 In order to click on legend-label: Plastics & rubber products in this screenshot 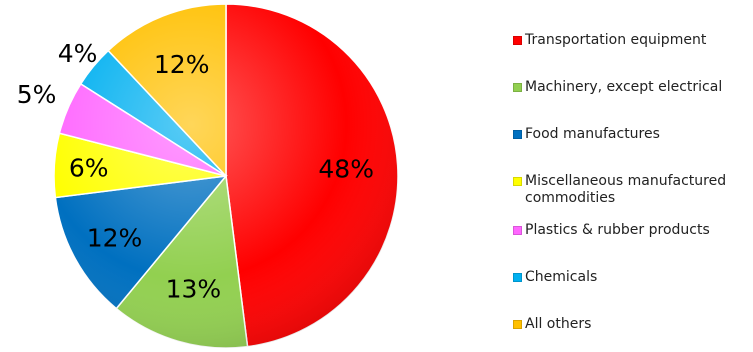, I will do `click(617, 230)`.